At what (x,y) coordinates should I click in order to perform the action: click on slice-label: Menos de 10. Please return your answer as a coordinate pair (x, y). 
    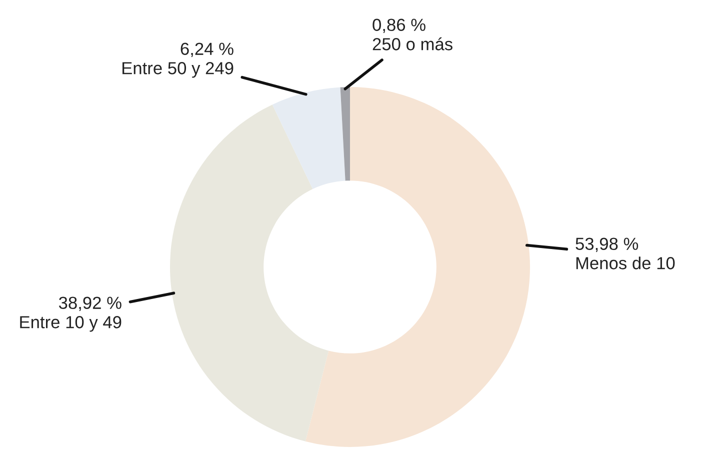
    Looking at the image, I should click on (625, 263).